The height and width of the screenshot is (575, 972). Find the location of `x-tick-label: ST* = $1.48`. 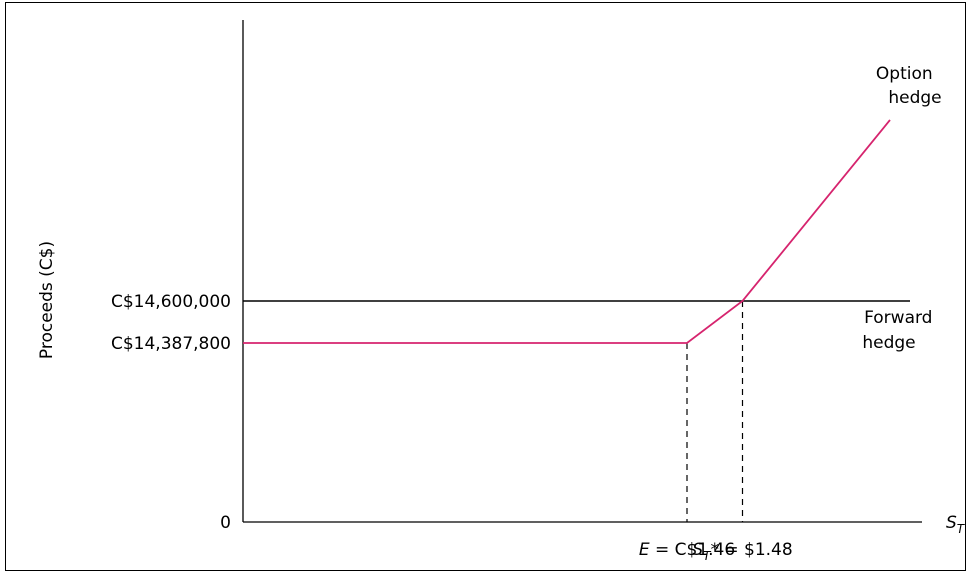

x-tick-label: ST* = $1.48 is located at coordinates (742, 551).